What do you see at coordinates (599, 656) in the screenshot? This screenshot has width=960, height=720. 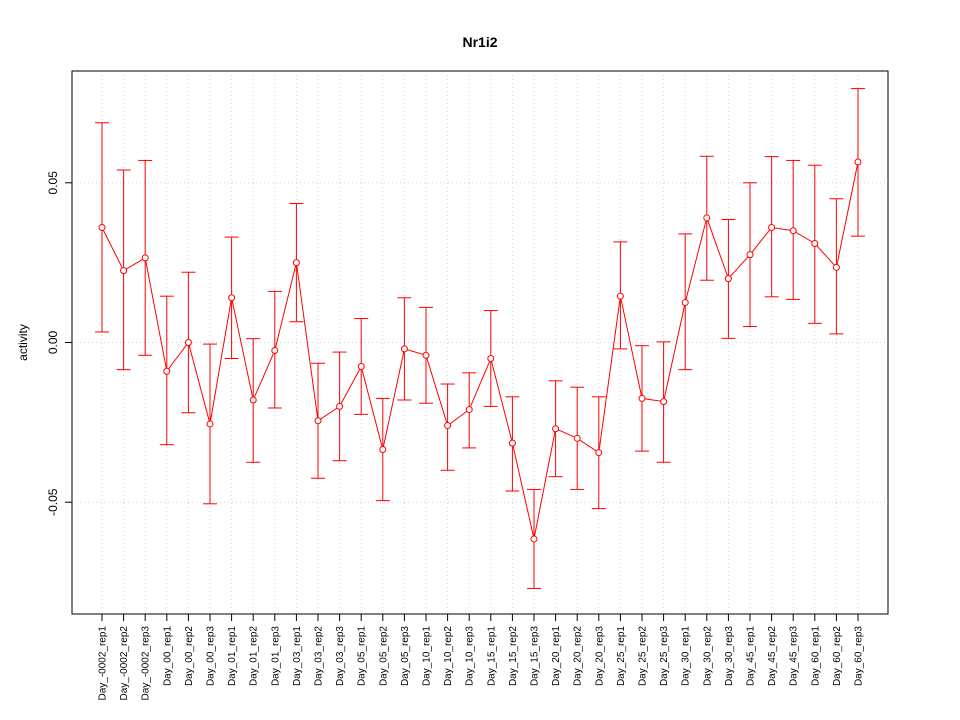 I see `x-tick-label: Day_20_rep3` at bounding box center [599, 656].